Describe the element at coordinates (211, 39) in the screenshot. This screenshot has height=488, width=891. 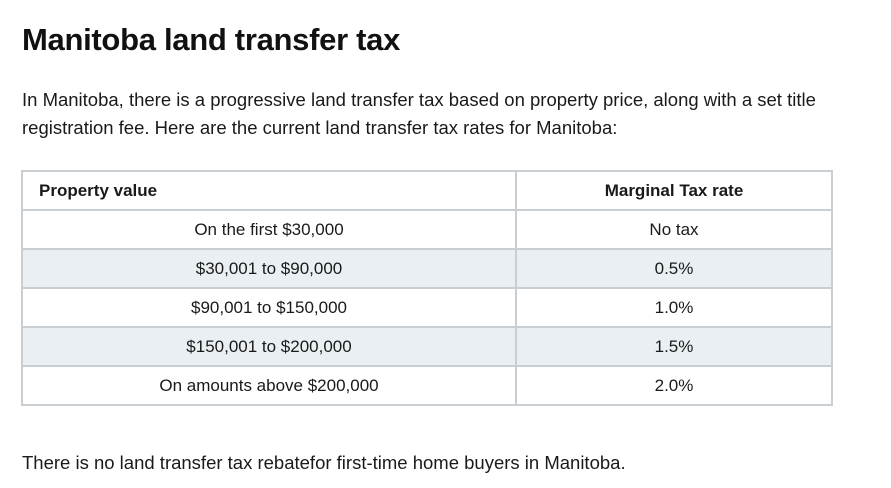
I see `page-title: Manitoba land transfer tax` at that location.